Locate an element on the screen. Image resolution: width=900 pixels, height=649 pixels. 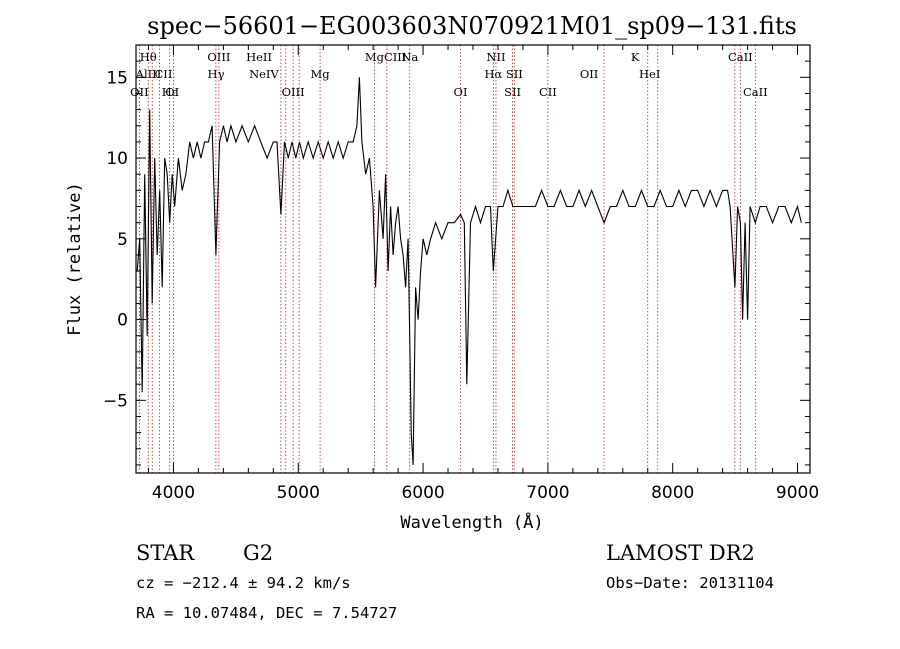
x-tick-label: 7000 is located at coordinates (547, 493).